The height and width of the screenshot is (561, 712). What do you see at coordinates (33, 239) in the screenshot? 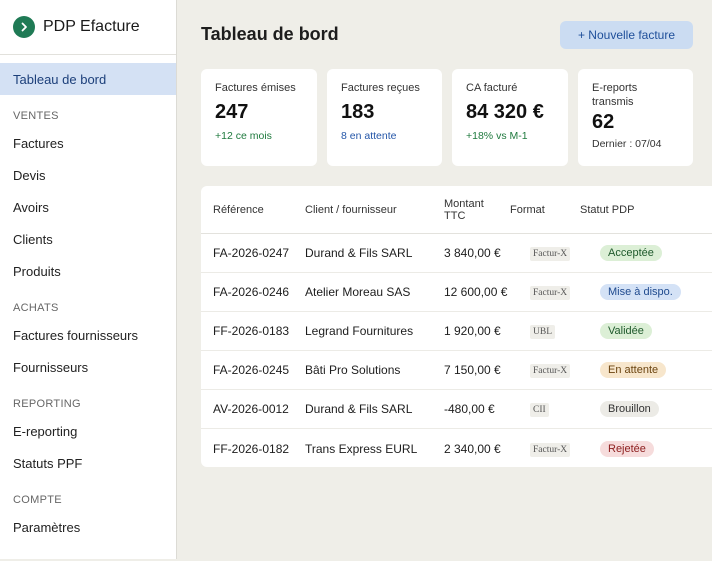
I see `sidebar-item-clients: Clients` at bounding box center [33, 239].